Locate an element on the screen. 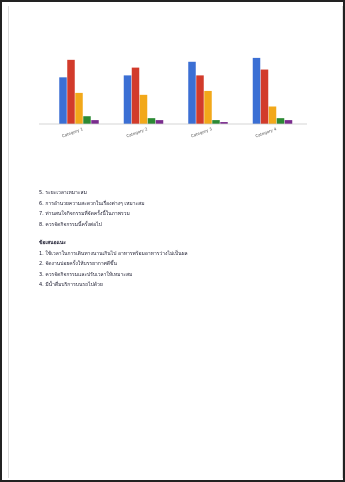 This screenshot has width=345, height=482. rating-item: 5. ระยะเวลาเหมาะสม is located at coordinates (63, 193).